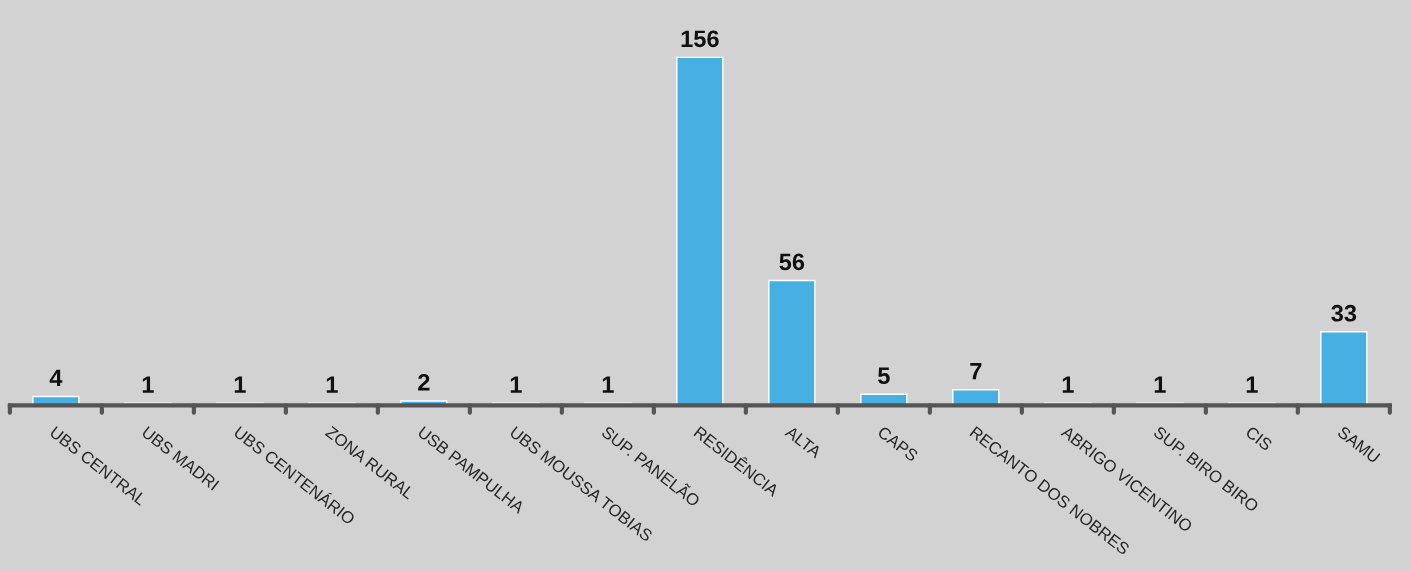 This screenshot has height=571, width=1411. Describe the element at coordinates (1258, 438) in the screenshot. I see `x-tick-label: CIS` at that location.